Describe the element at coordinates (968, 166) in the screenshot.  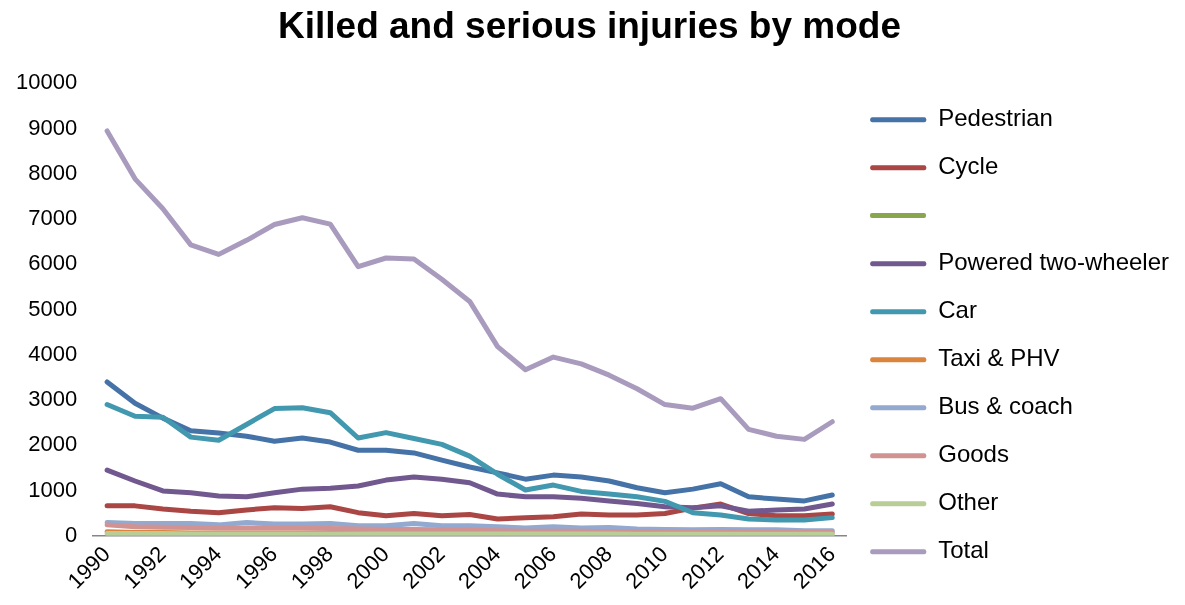
I see `legend-label: Cycle` at that location.